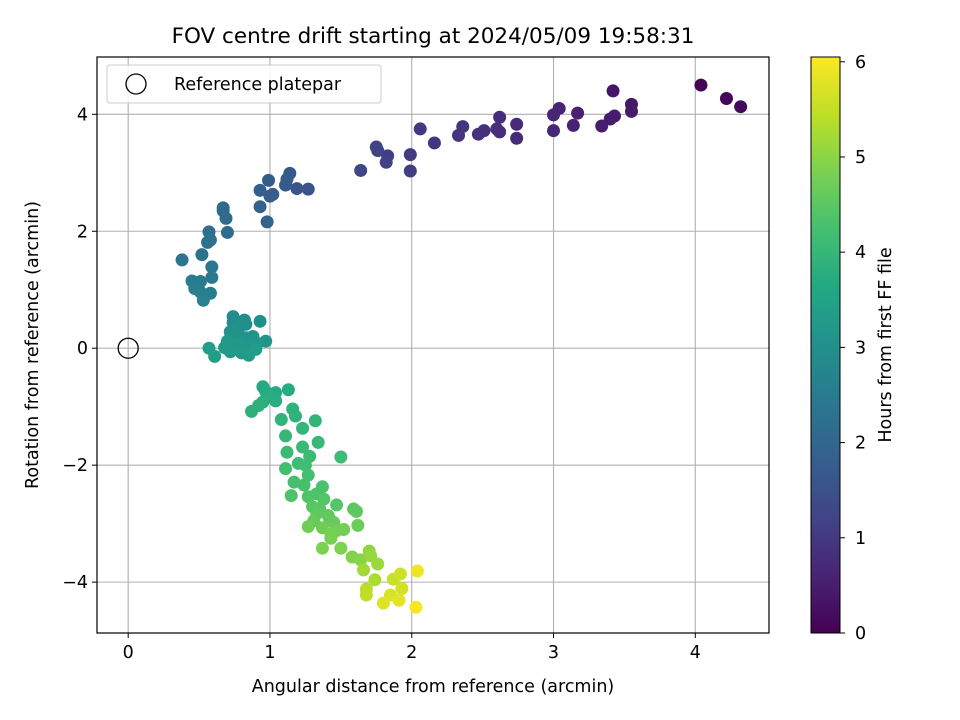  Describe the element at coordinates (860, 444) in the screenshot. I see `colorbar-tick-label: 2` at that location.